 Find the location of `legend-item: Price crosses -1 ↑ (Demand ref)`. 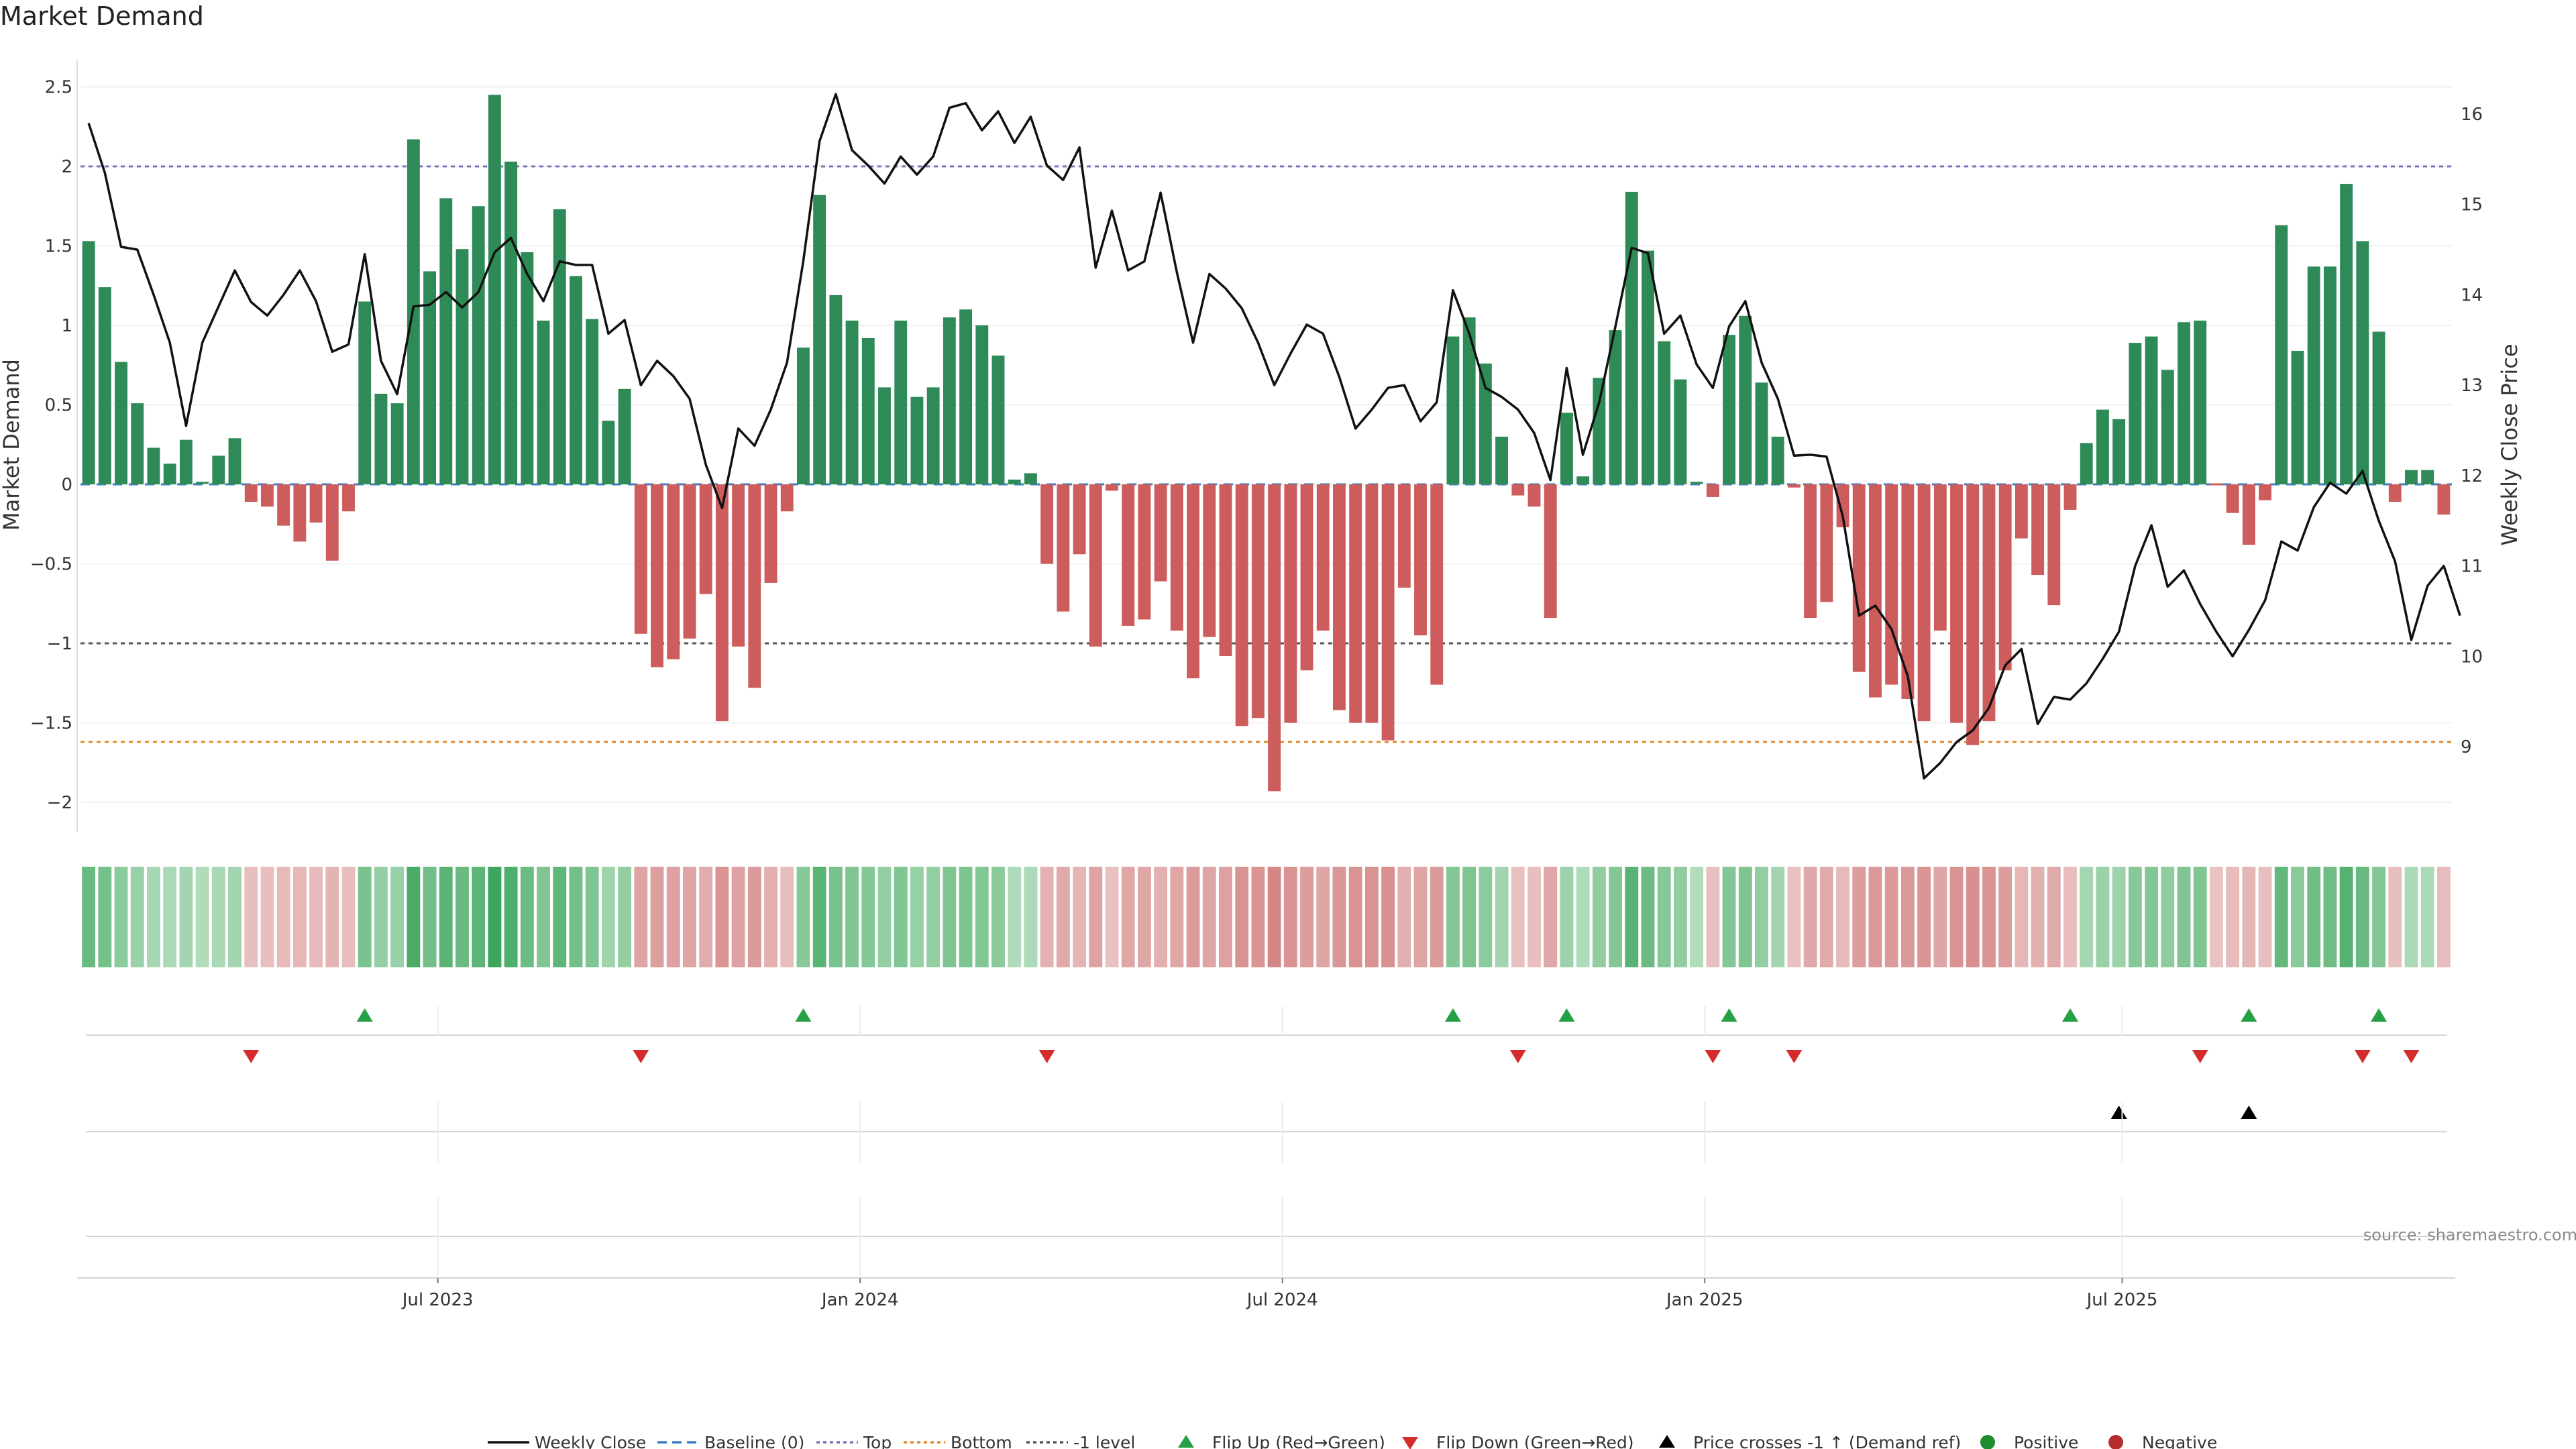

legend-item: Price crosses -1 ↑ (Demand ref) is located at coordinates (1810, 1441).